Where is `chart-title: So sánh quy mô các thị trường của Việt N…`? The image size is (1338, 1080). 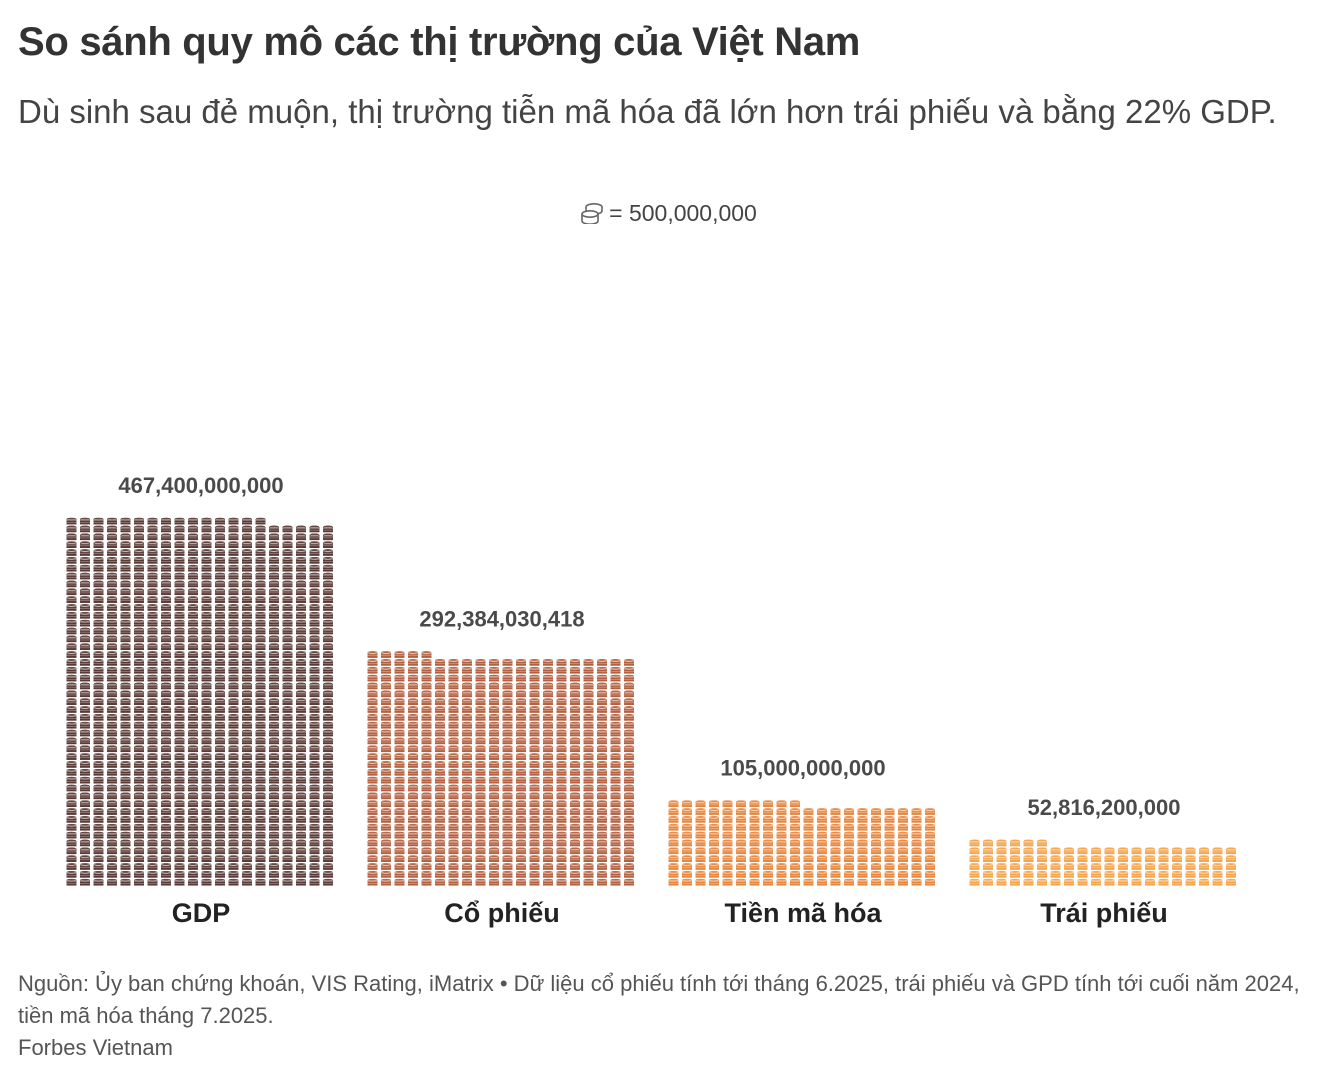
chart-title: So sánh quy mô các thị trường của Việt N… is located at coordinates (439, 42).